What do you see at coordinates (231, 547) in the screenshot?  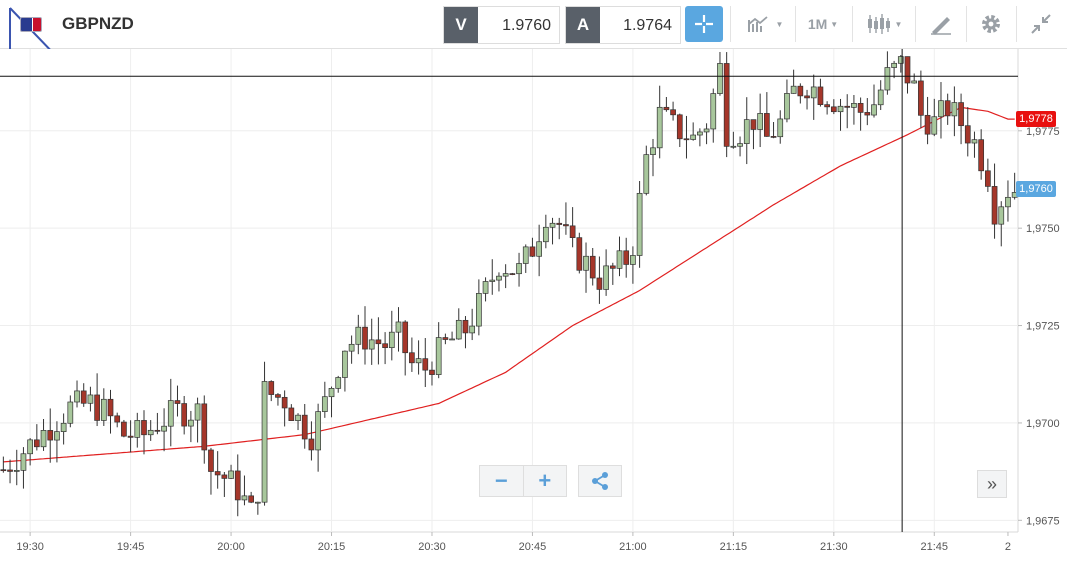 I see `x-tick-label: 20:00` at bounding box center [231, 547].